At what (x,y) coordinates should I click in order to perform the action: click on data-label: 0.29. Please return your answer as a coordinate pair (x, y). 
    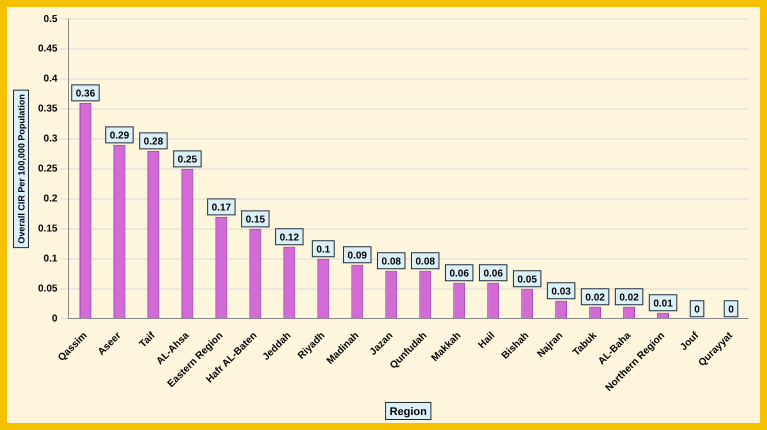
    Looking at the image, I should click on (120, 136).